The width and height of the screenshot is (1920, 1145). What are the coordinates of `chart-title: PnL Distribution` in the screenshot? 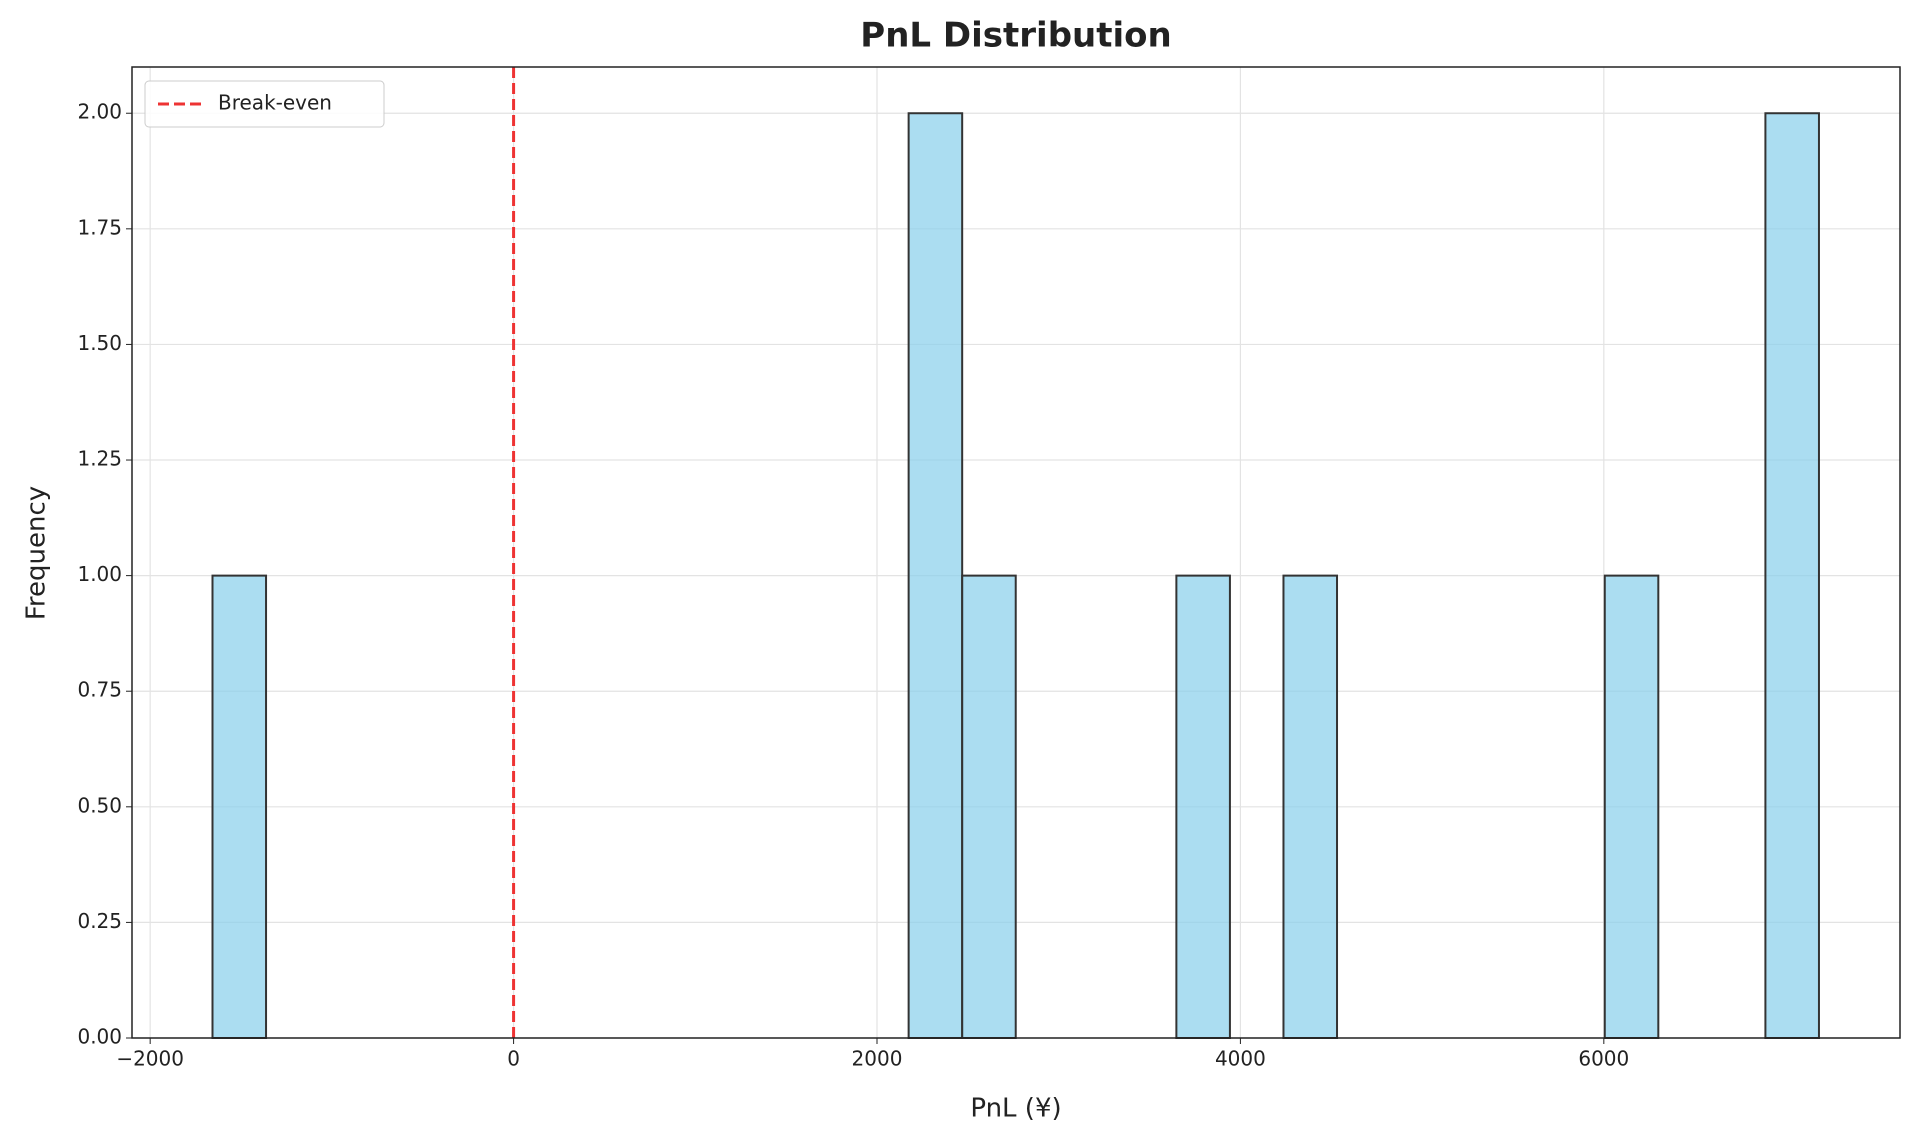 It's located at (1015, 36).